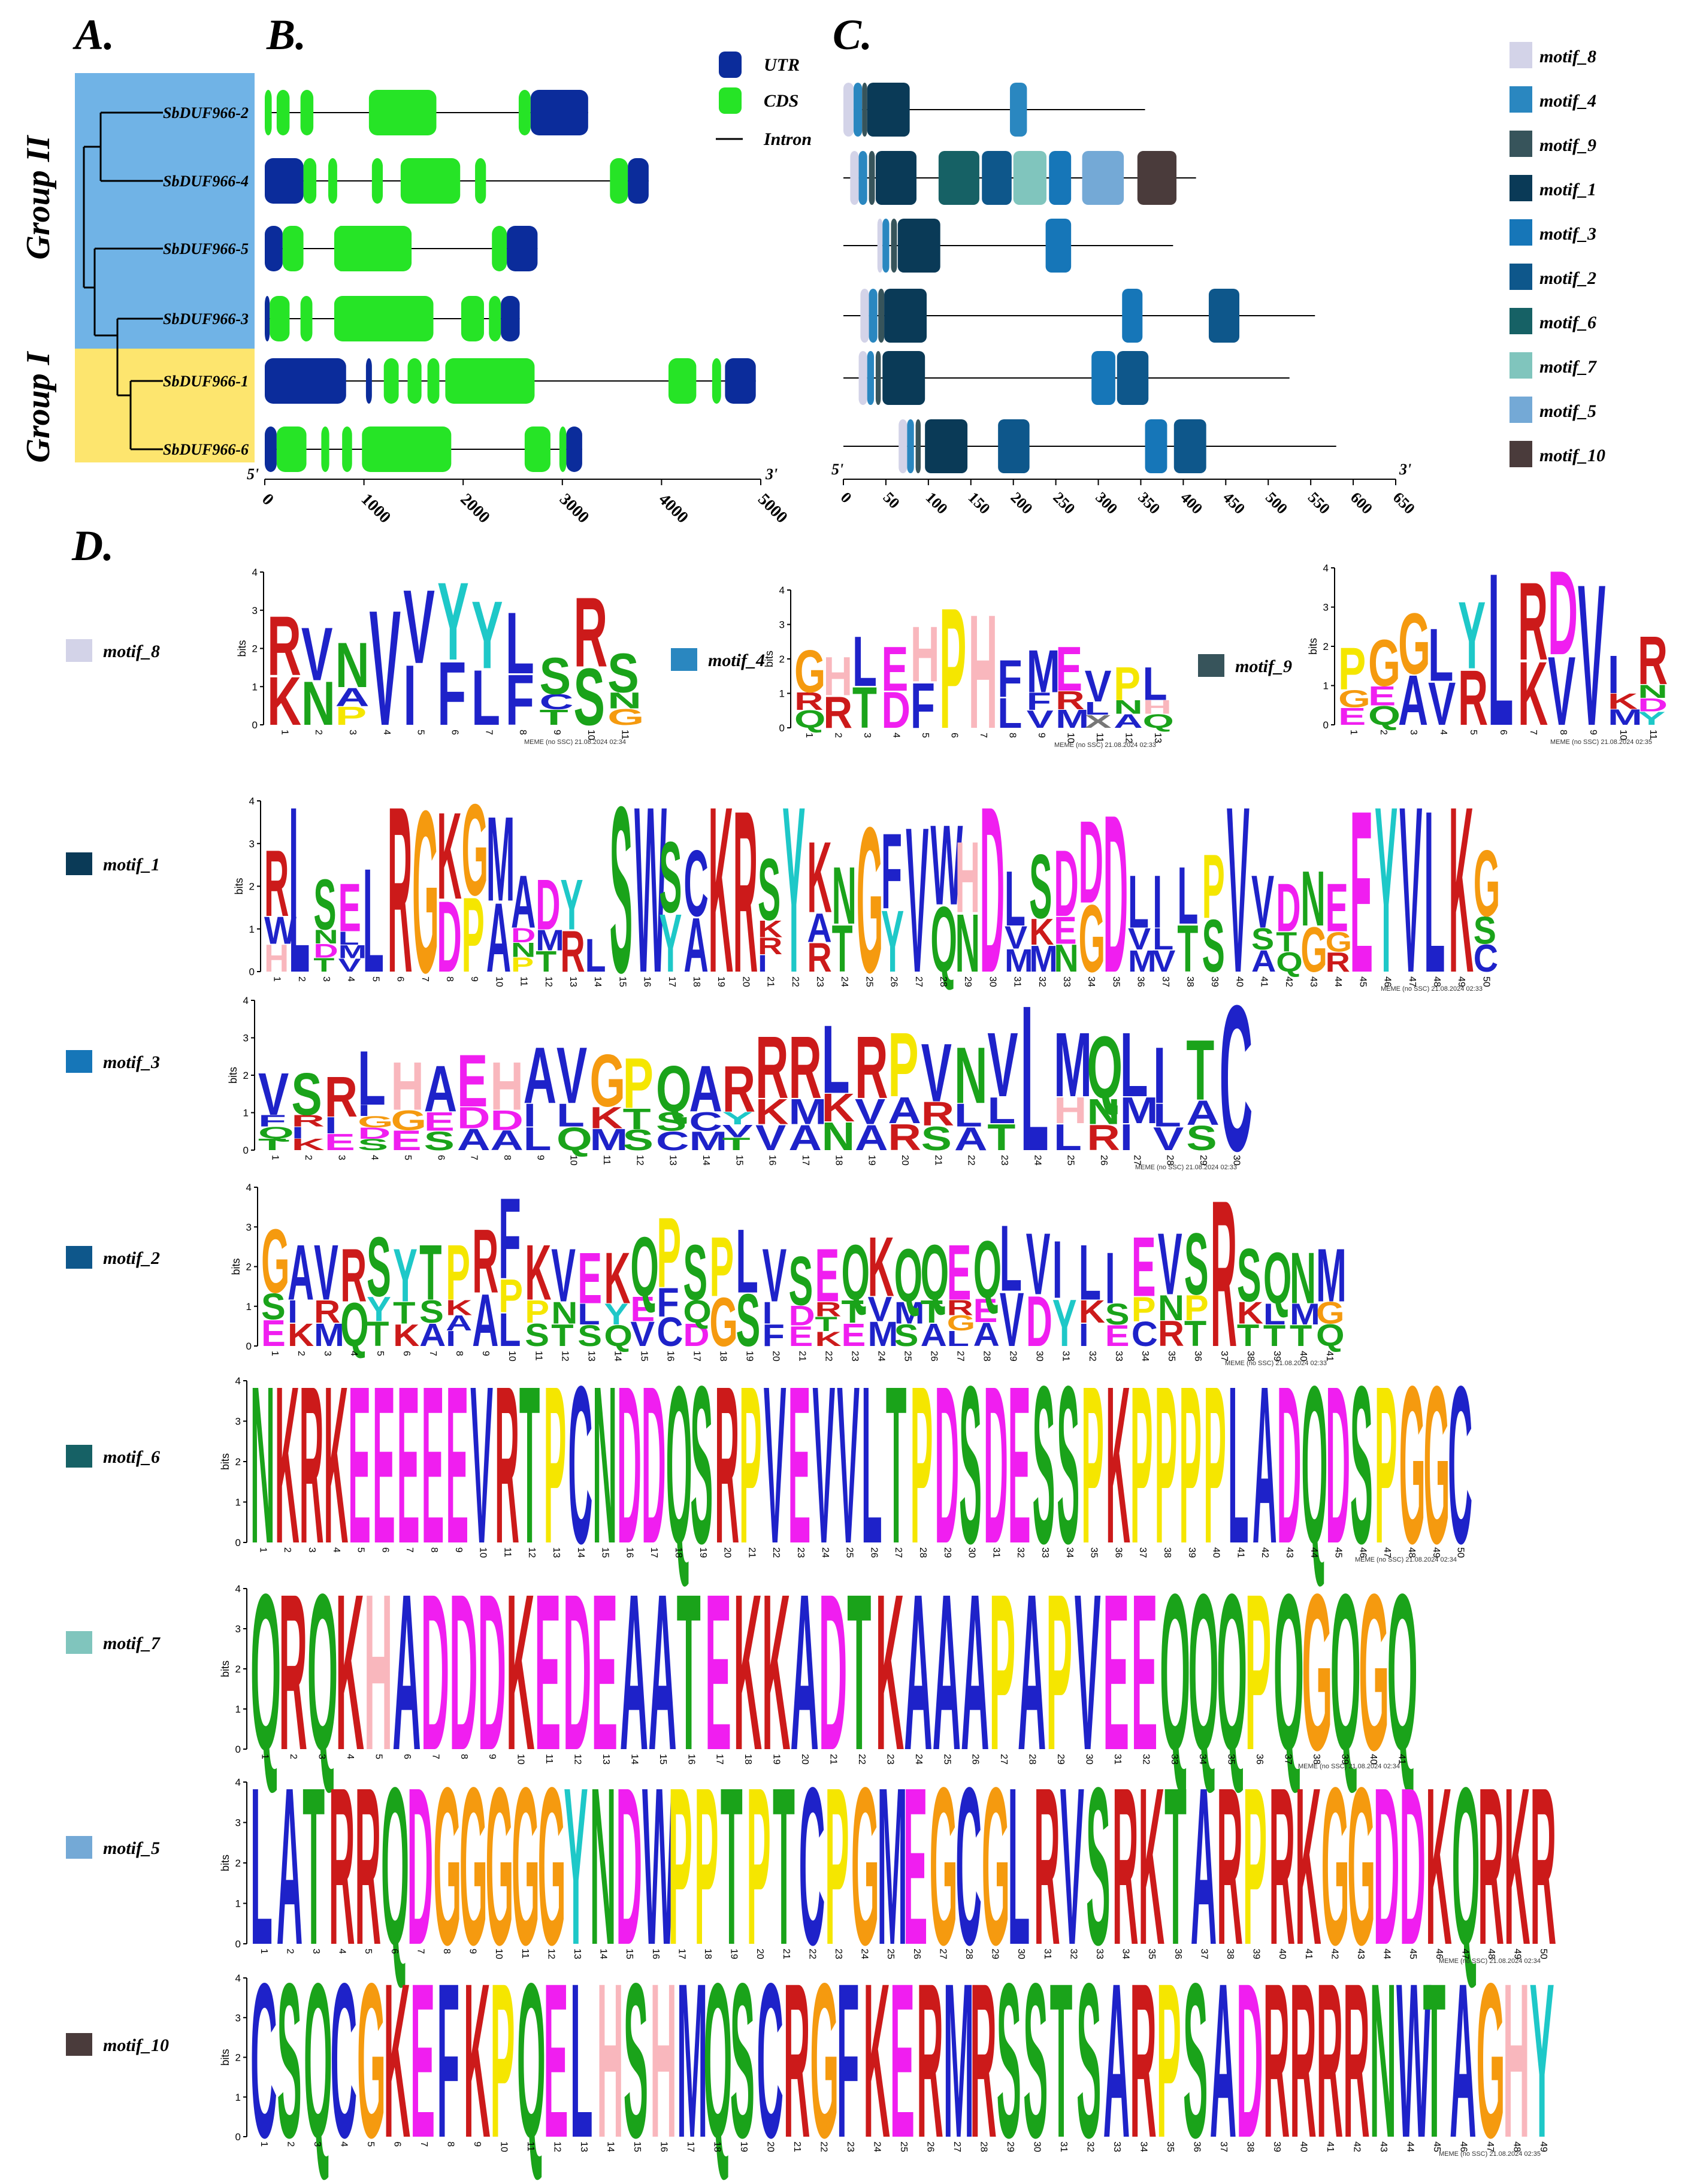 The width and height of the screenshot is (1694, 2184). Describe the element at coordinates (1521, 277) in the screenshot. I see `legend-motif-2-swatch` at that location.